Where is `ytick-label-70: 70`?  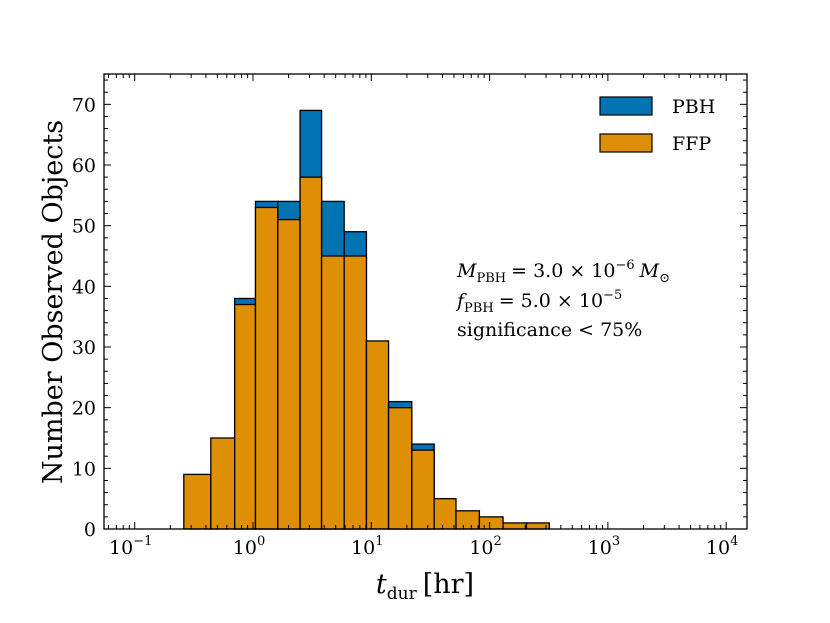 ytick-label-70: 70 is located at coordinates (84, 105).